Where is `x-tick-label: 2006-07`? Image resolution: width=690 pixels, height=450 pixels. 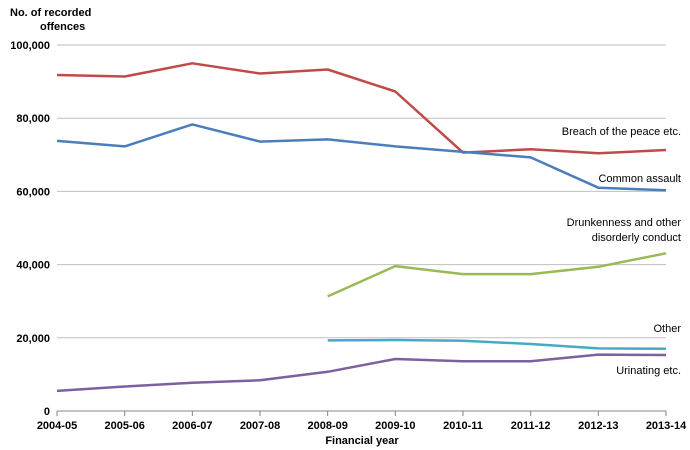
x-tick-label: 2006-07 is located at coordinates (192, 426).